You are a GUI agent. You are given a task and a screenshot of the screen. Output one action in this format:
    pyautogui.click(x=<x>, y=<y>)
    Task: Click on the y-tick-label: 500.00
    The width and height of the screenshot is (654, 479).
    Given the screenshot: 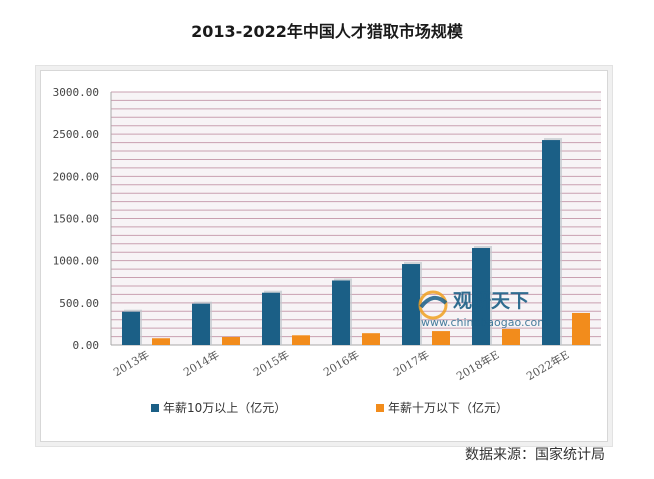 What is the action you would take?
    pyautogui.click(x=79, y=303)
    